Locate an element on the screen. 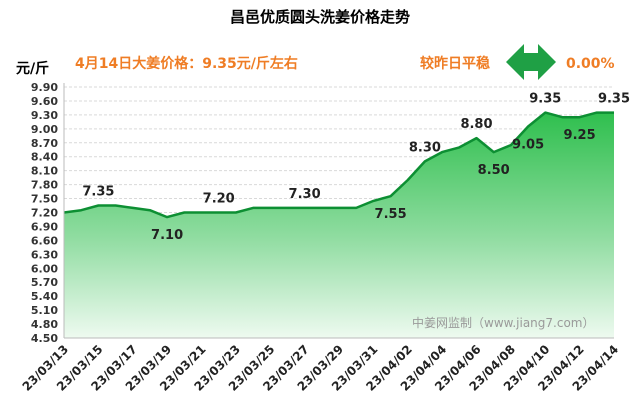 The height and width of the screenshot is (410, 640). data-label: 7.35 is located at coordinates (98, 192).